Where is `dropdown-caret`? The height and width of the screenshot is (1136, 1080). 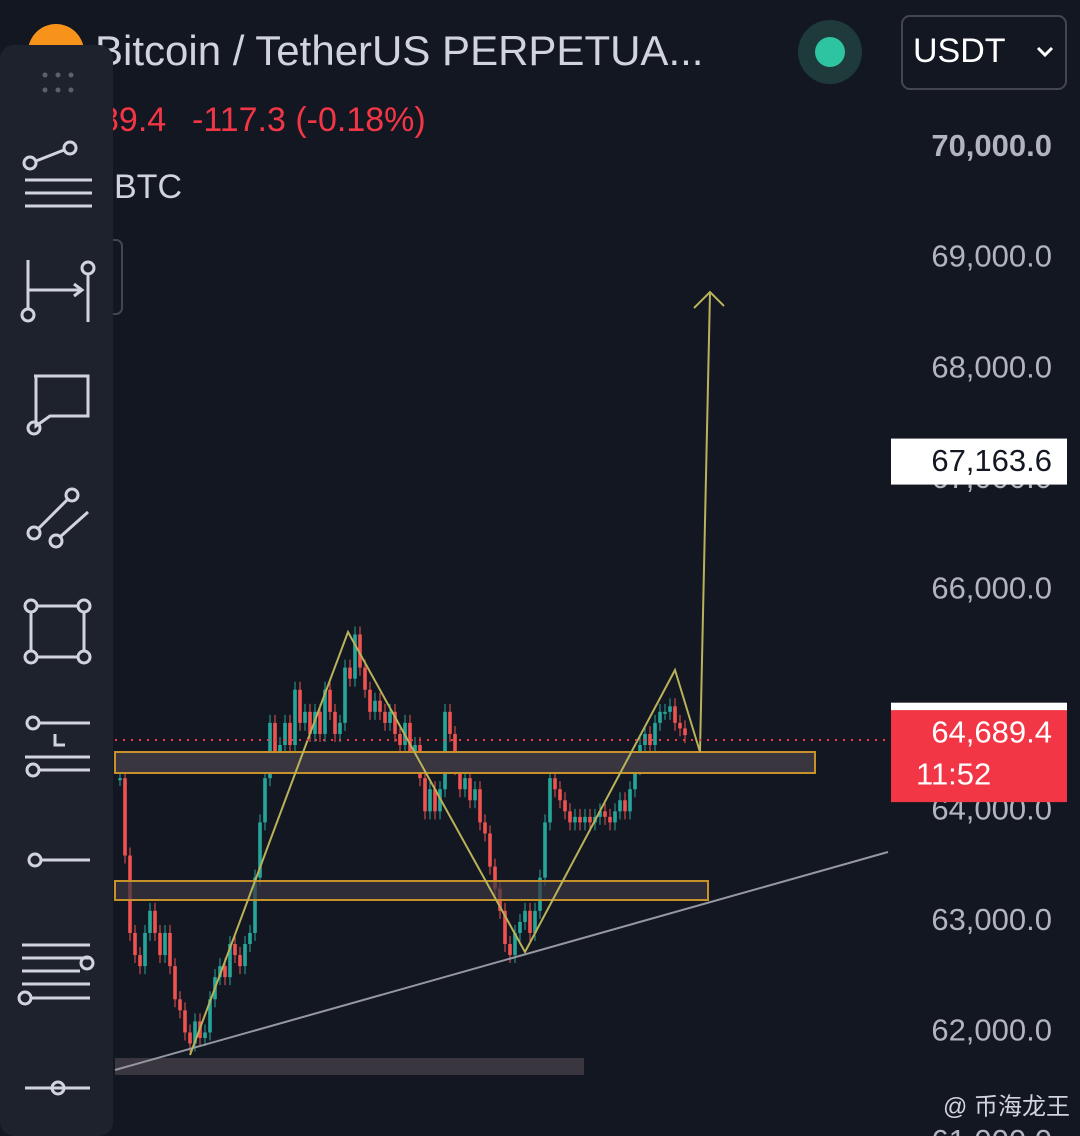
dropdown-caret is located at coordinates (1045, 52).